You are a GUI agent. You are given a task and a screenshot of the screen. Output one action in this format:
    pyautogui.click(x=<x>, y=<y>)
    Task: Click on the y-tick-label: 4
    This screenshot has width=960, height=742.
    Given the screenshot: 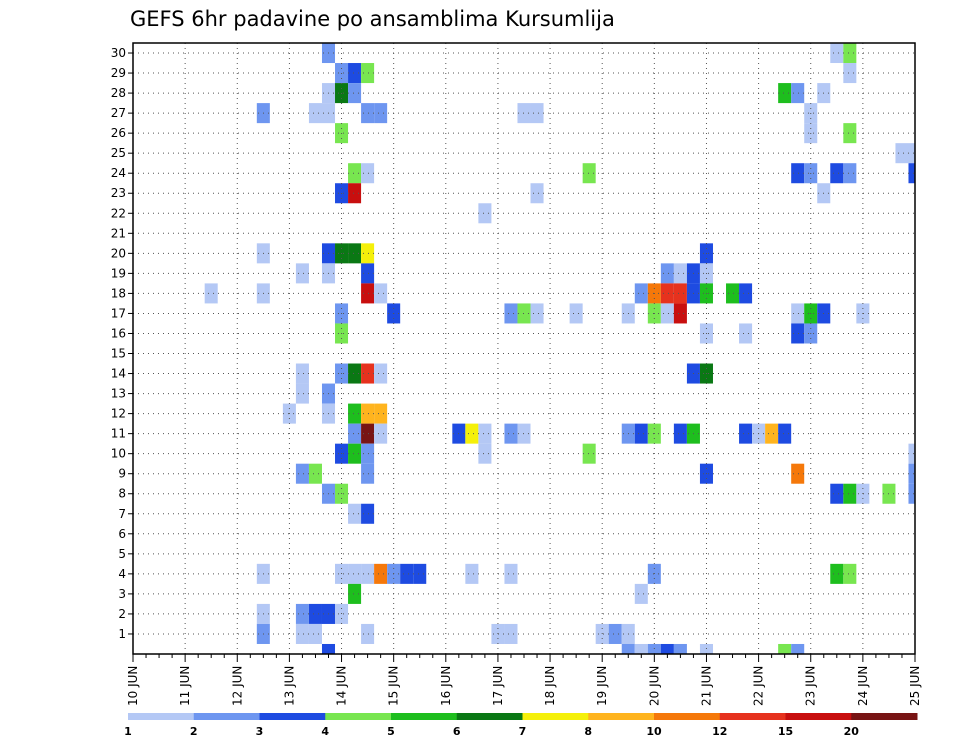 What is the action you would take?
    pyautogui.click(x=122, y=574)
    